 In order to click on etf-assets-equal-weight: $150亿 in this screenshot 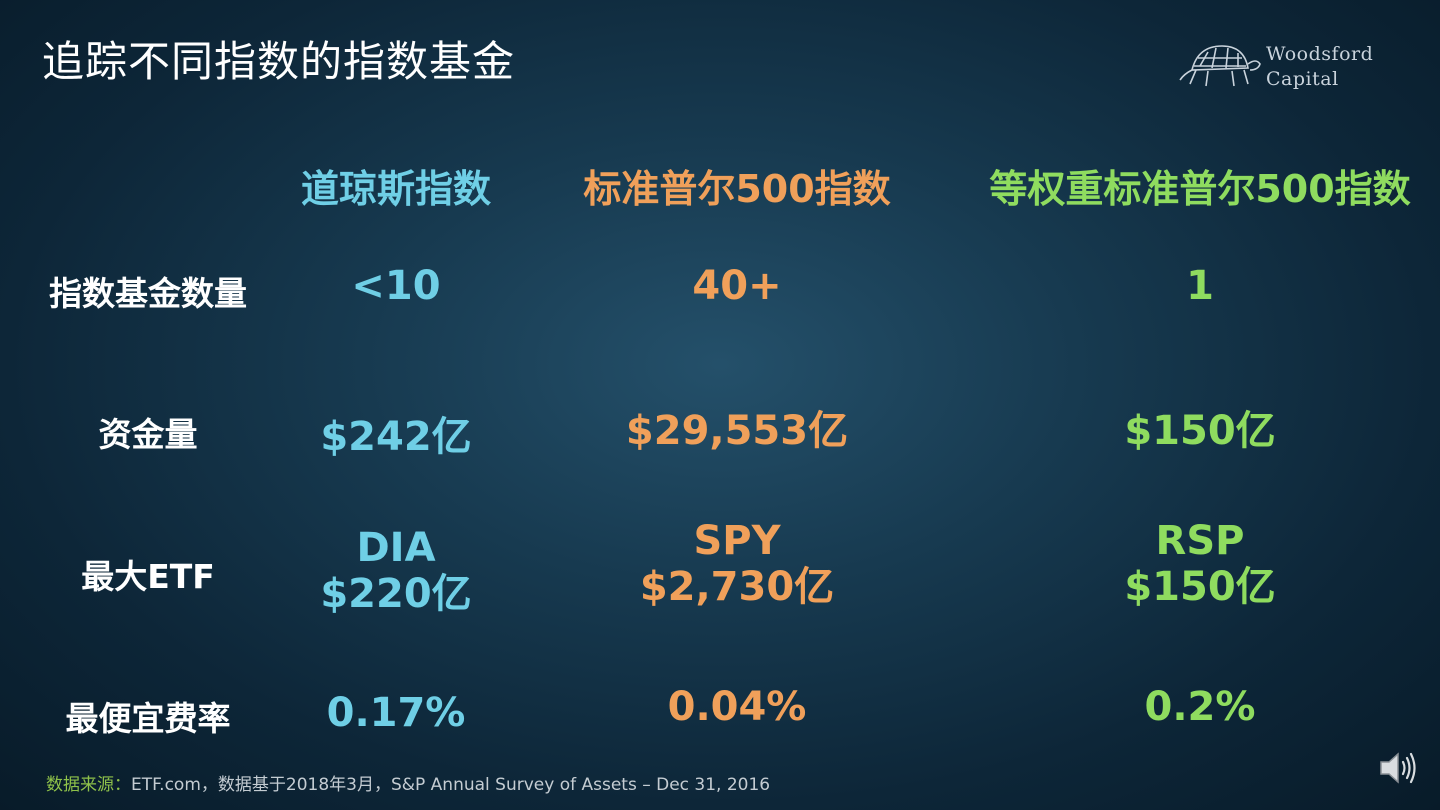, I will do `click(1200, 587)`.